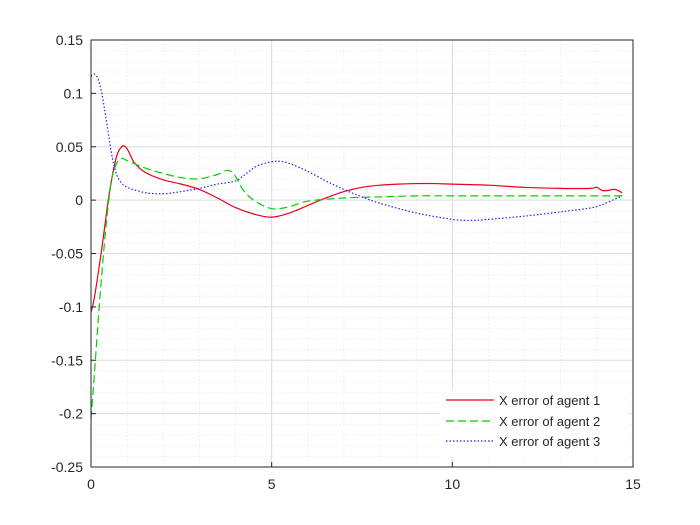  What do you see at coordinates (549, 441) in the screenshot?
I see `legend-label-agent-3: X error of agent 3` at bounding box center [549, 441].